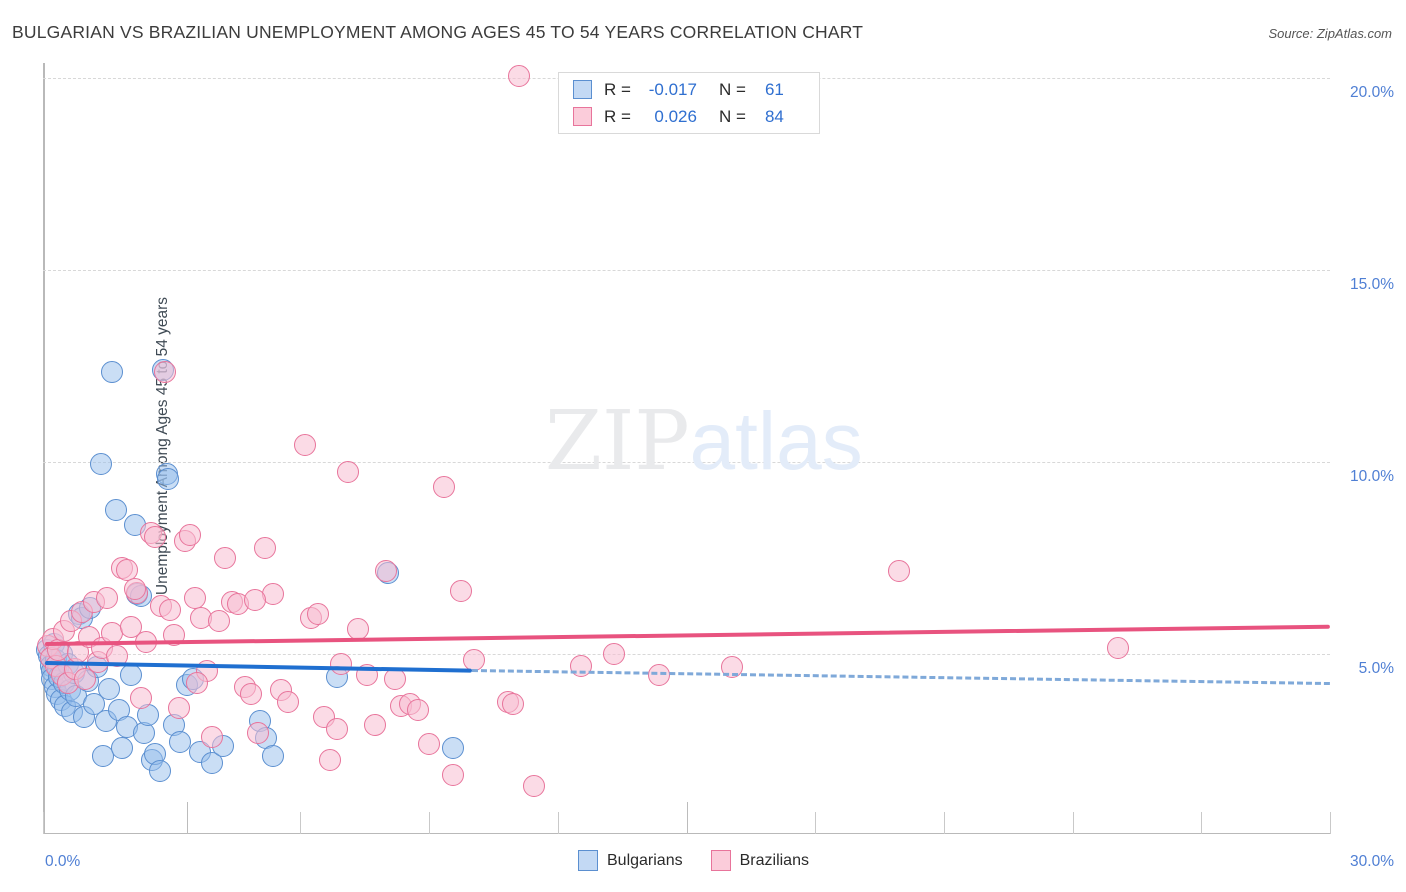  I want to click on x-axis-min-label: 0.0%, so click(63, 861).